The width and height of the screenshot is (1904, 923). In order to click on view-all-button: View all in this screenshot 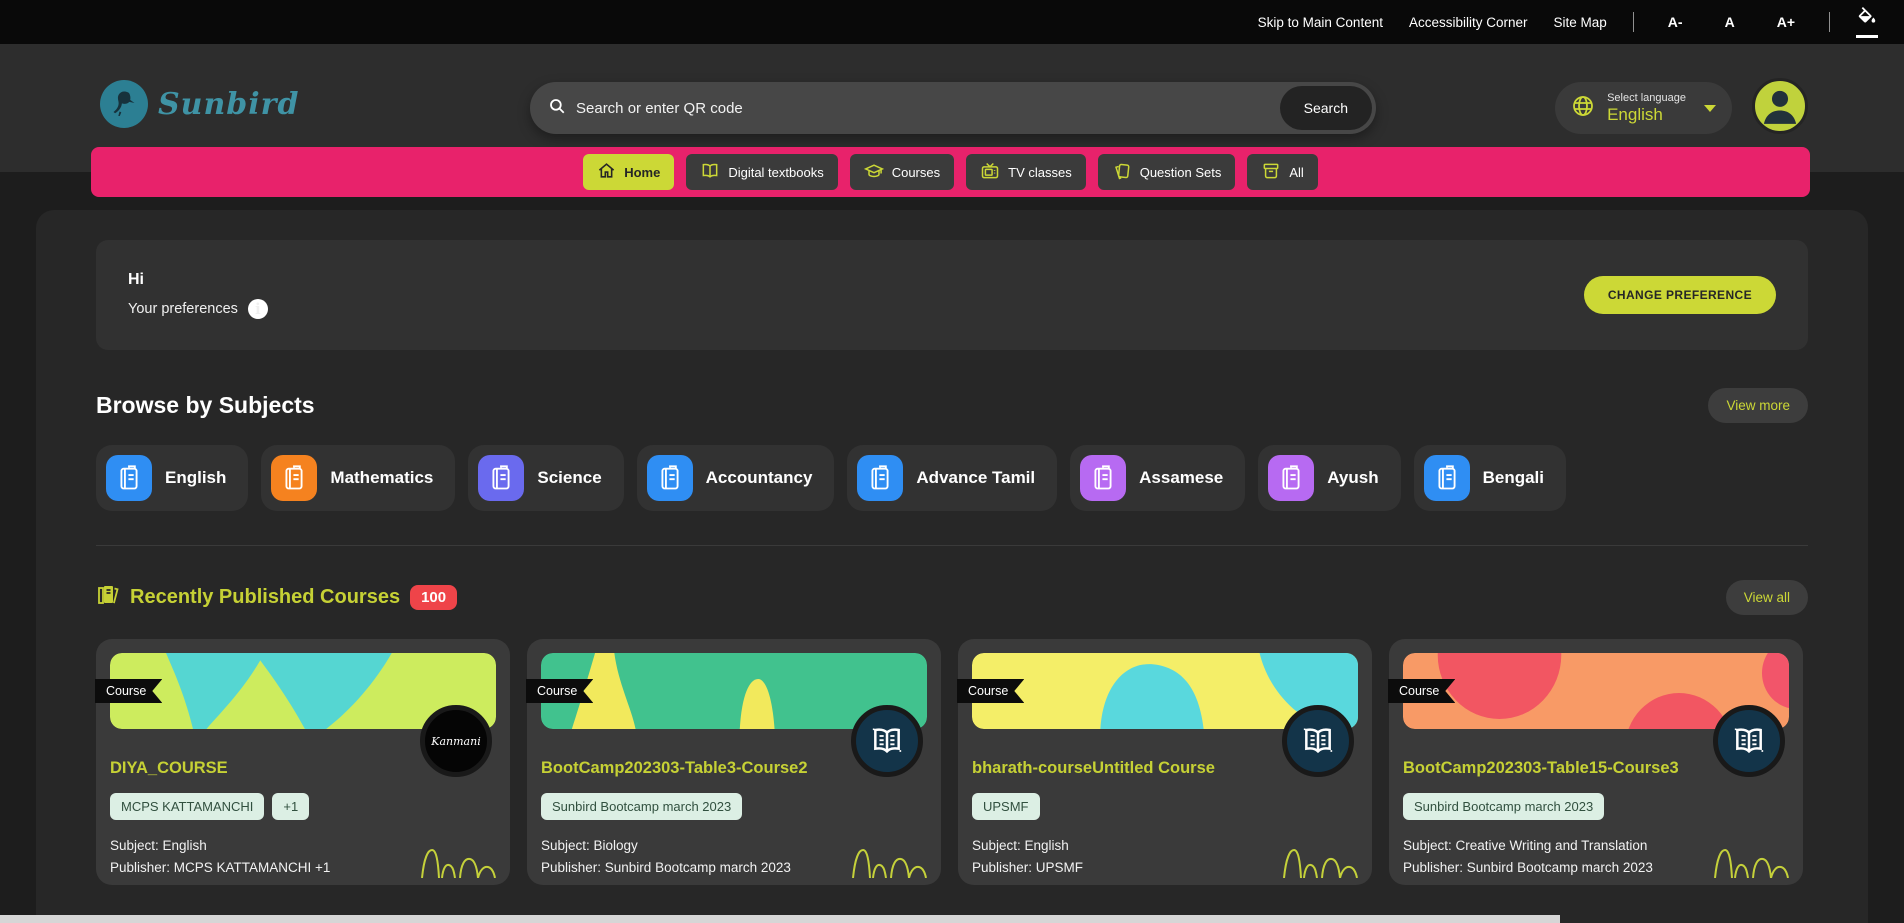, I will do `click(1766, 597)`.